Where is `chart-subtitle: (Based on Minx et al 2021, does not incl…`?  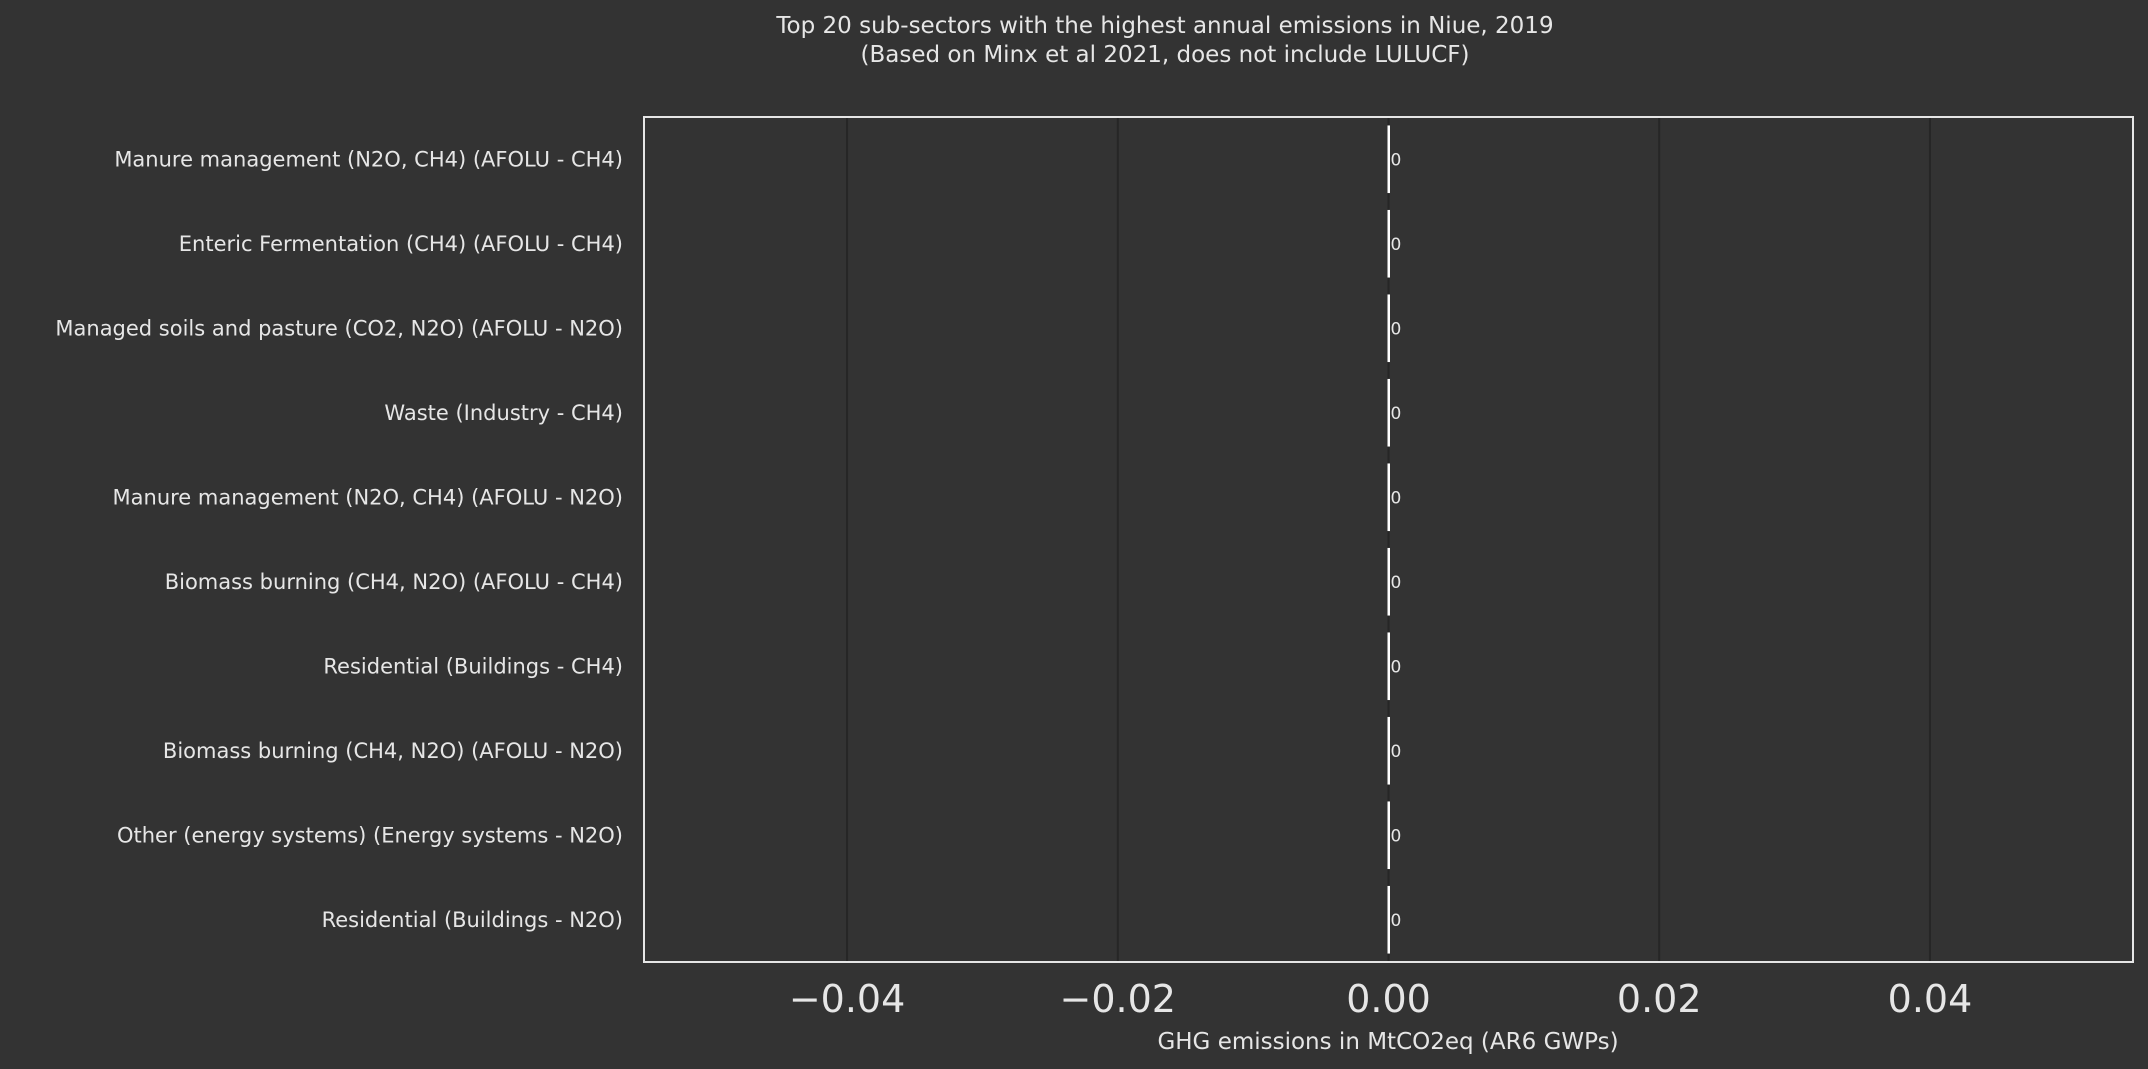 chart-subtitle: (Based on Minx et al 2021, does not incl… is located at coordinates (1164, 55).